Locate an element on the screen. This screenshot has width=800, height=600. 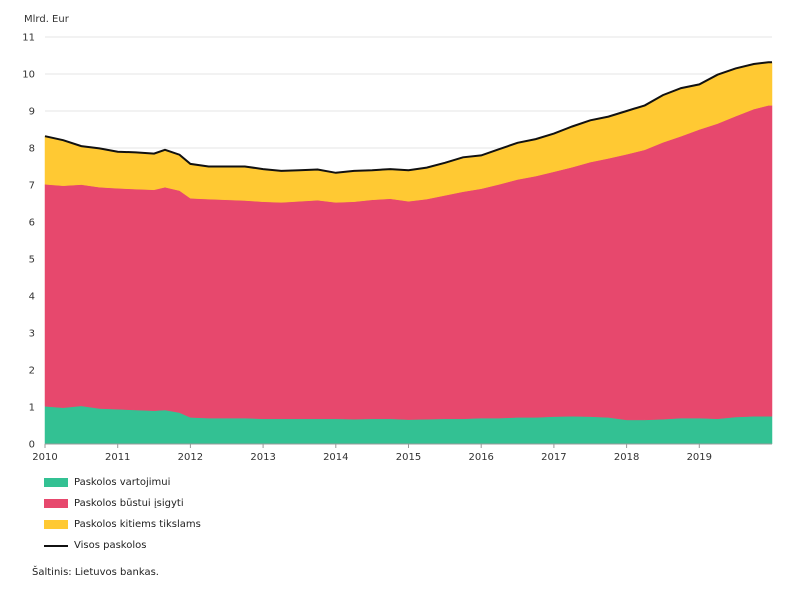
legend-item-housing: Paskolos būstui įsigyti is located at coordinates (122, 503).